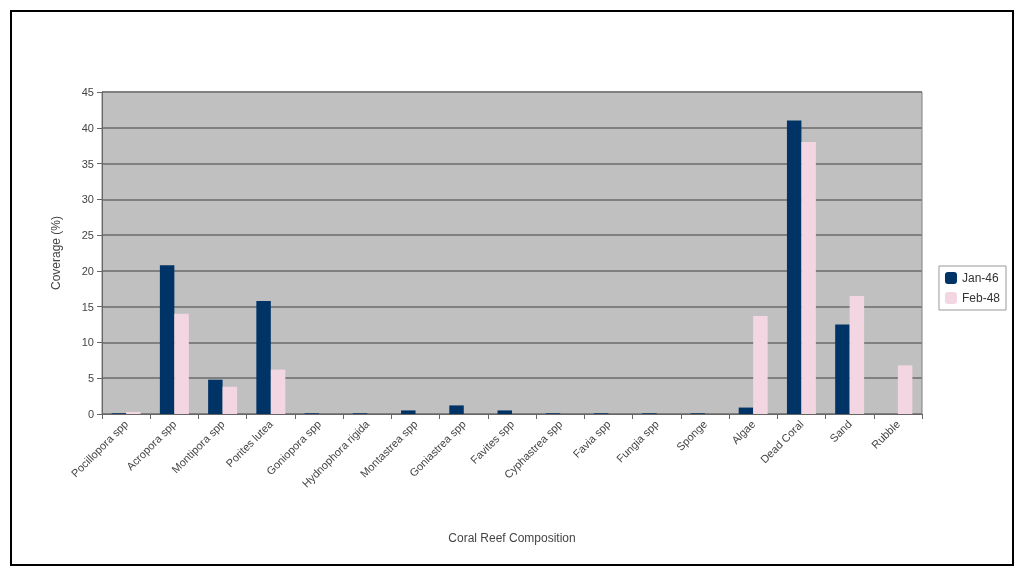 This screenshot has width=1026, height=578. I want to click on x-axis-title: Coral Reef Composition, so click(512, 538).